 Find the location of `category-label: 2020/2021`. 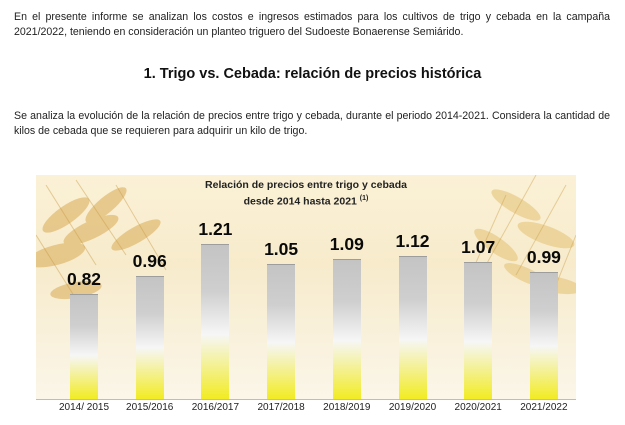

category-label: 2020/2021 is located at coordinates (478, 407).